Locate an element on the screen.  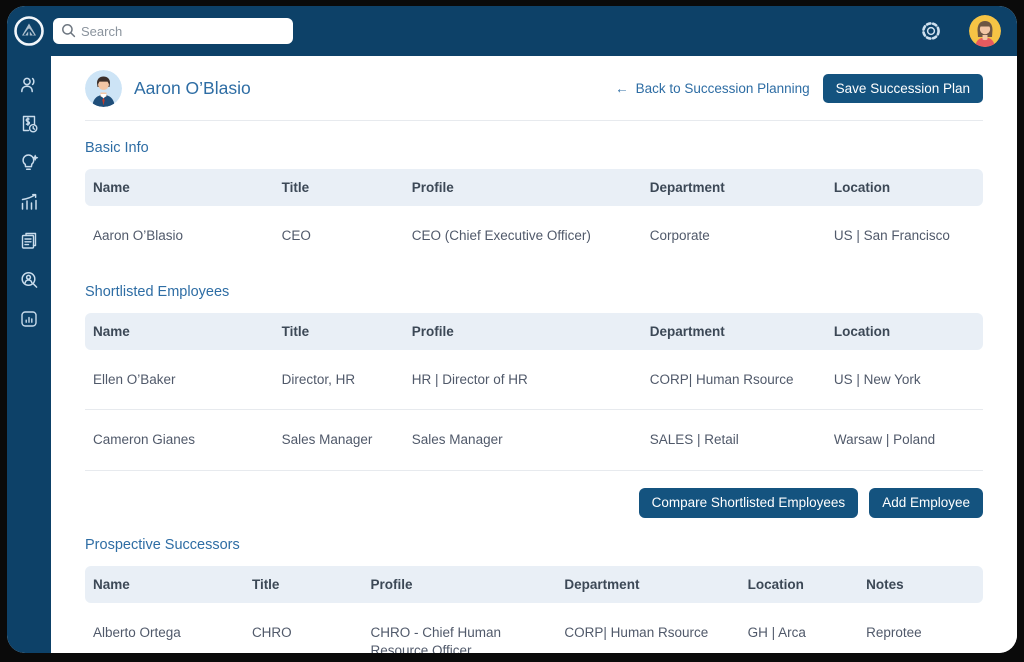
app-logo-icon is located at coordinates (29, 31).